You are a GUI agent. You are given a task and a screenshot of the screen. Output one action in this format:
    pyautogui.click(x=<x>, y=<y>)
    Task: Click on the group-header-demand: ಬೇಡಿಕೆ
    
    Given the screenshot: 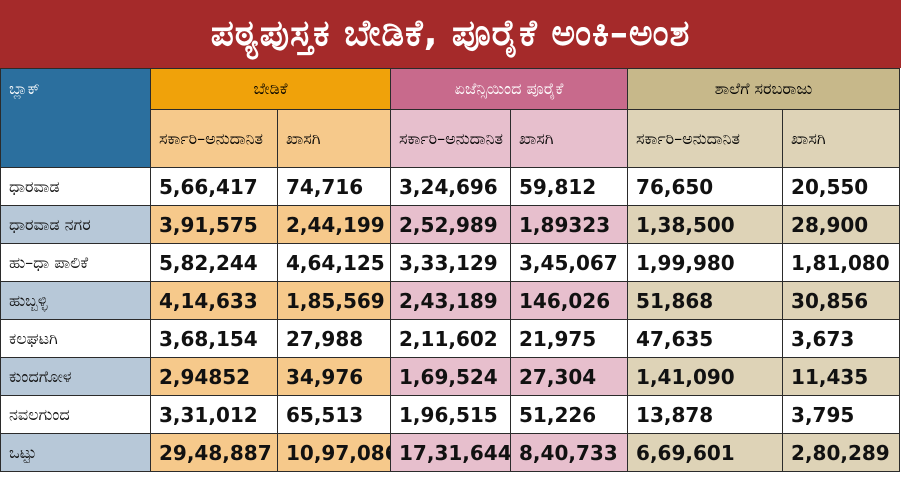 What is the action you would take?
    pyautogui.click(x=270, y=89)
    